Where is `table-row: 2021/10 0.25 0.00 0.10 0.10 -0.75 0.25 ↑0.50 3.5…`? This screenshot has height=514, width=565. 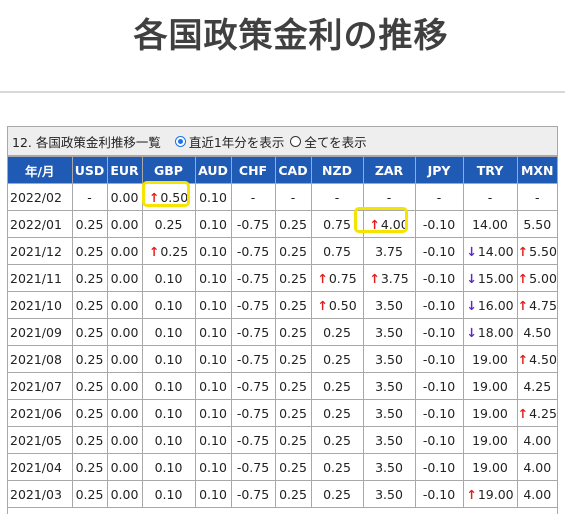 table-row: 2021/10 0.25 0.00 0.10 0.10 -0.75 0.25 ↑0.50 3.5… is located at coordinates (282, 305).